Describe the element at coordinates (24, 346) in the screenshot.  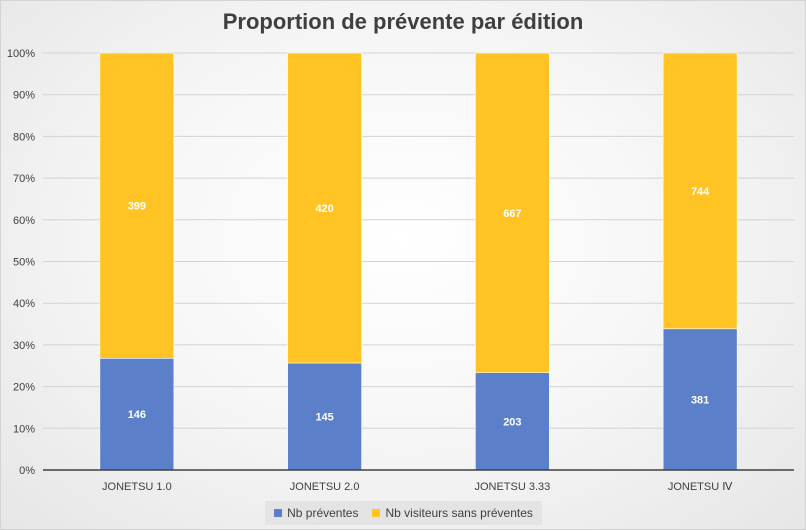
I see `y-tick-label: 30%` at that location.